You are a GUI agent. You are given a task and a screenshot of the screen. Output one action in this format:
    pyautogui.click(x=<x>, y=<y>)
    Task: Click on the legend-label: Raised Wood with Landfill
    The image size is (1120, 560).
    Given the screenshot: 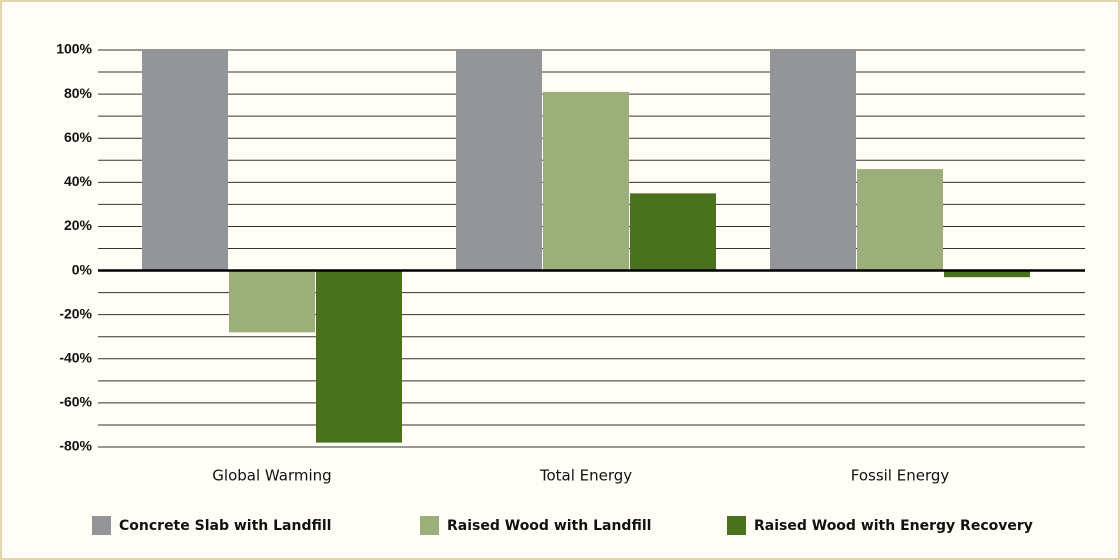 What is the action you would take?
    pyautogui.click(x=549, y=526)
    